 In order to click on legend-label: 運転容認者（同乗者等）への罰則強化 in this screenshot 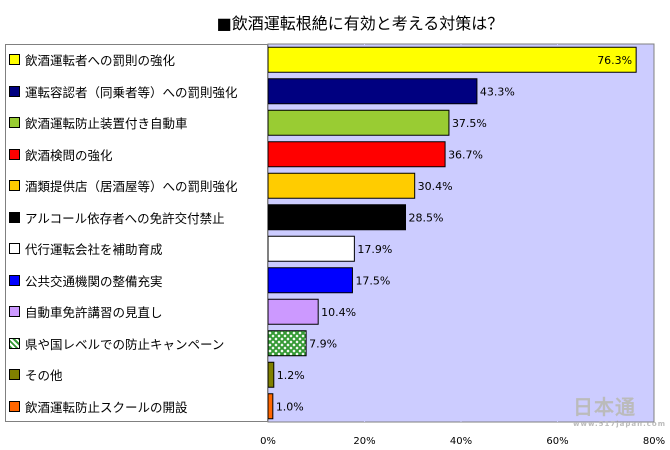, I will do `click(131, 92)`.